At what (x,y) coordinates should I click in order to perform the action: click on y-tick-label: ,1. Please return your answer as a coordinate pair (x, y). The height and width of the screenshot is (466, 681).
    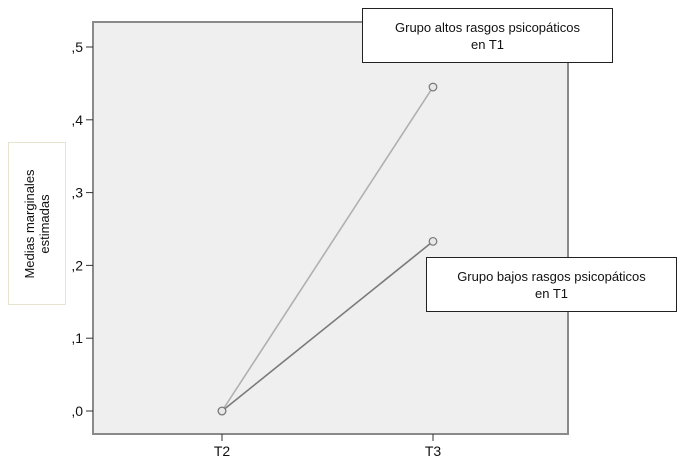
    Looking at the image, I should click on (77, 338).